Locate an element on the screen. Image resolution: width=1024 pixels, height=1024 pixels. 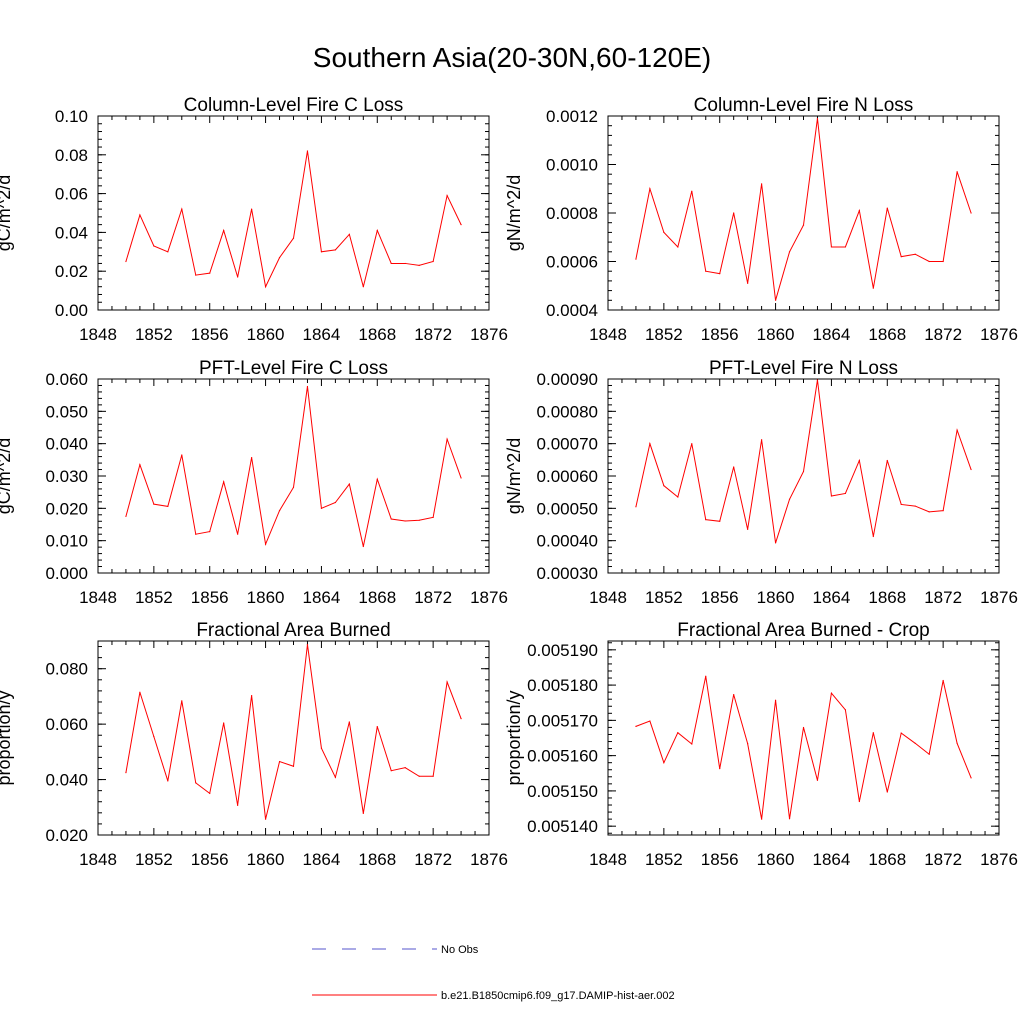
y-axis-label: proportion/y is located at coordinates (514, 737).